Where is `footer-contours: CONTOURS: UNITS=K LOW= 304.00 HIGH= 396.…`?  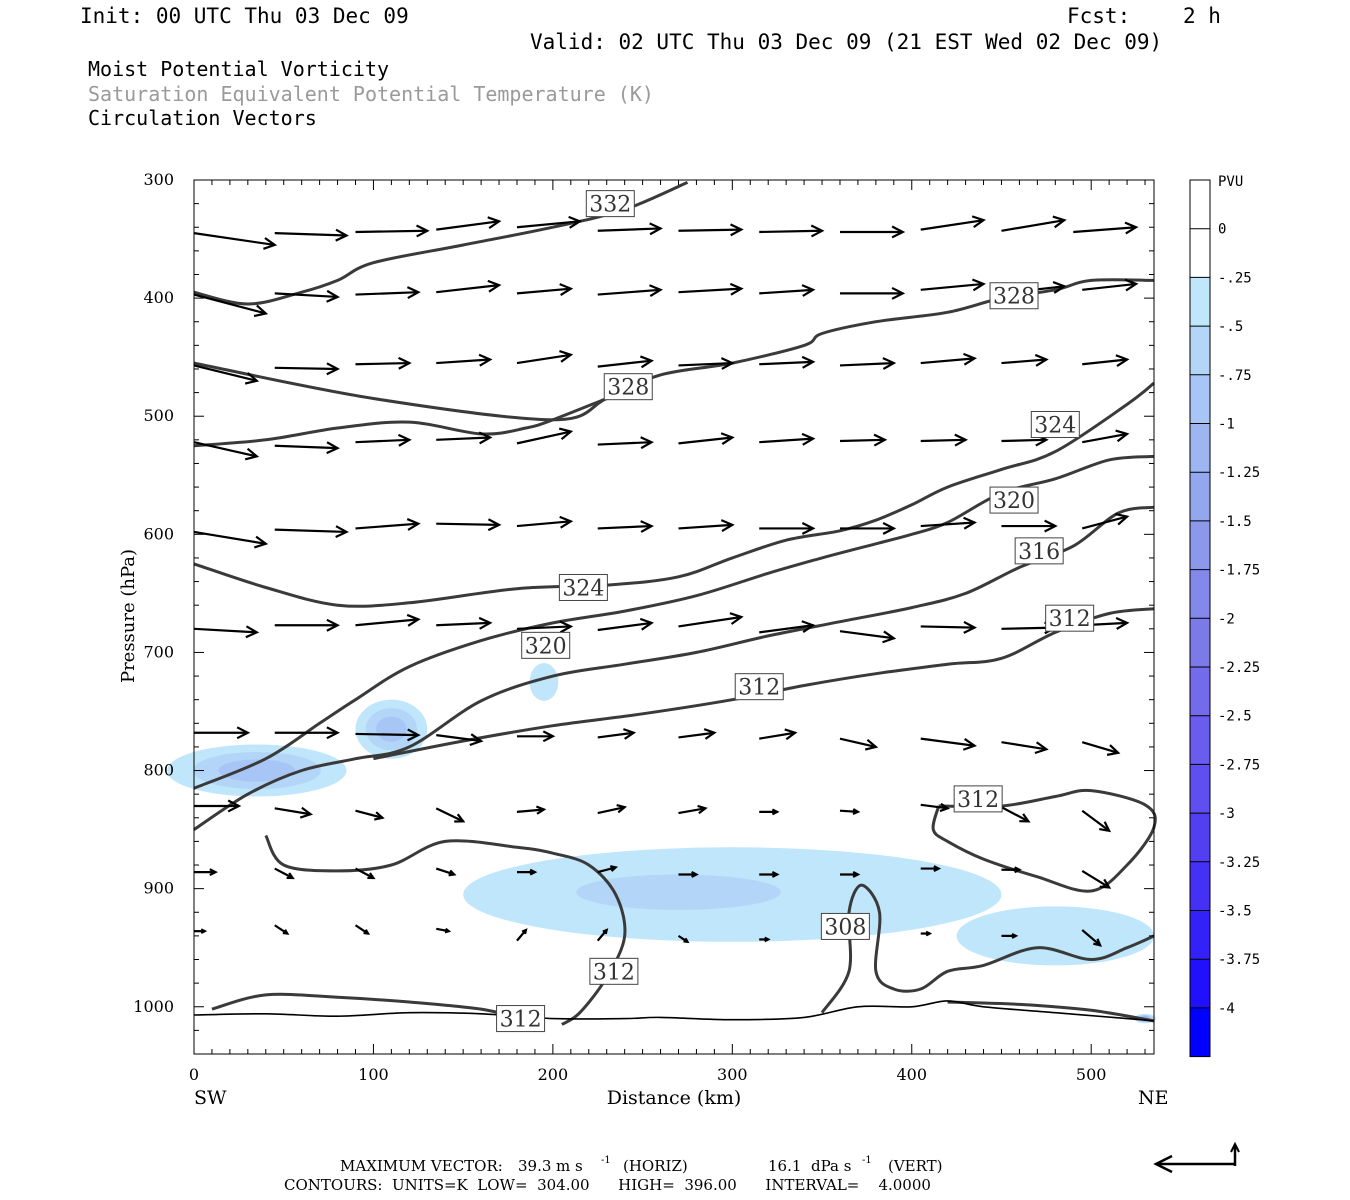
footer-contours: CONTOURS: UNITS=K LOW= 304.00 HIGH= 396.… is located at coordinates (607, 1185).